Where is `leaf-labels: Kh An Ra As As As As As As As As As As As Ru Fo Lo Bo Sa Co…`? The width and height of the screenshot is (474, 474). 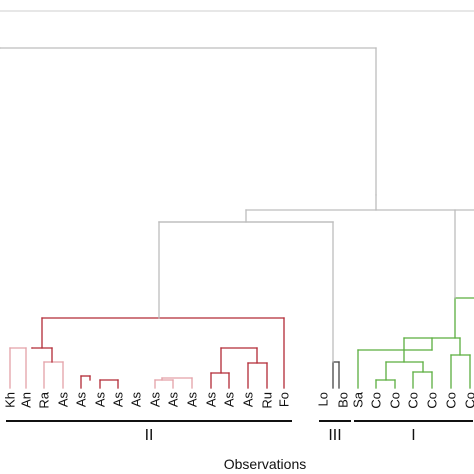
leaf-labels: Kh An Ra As As As As As As As As As As As Ru Fo Lo Bo Sa Co… is located at coordinates (238, 399).